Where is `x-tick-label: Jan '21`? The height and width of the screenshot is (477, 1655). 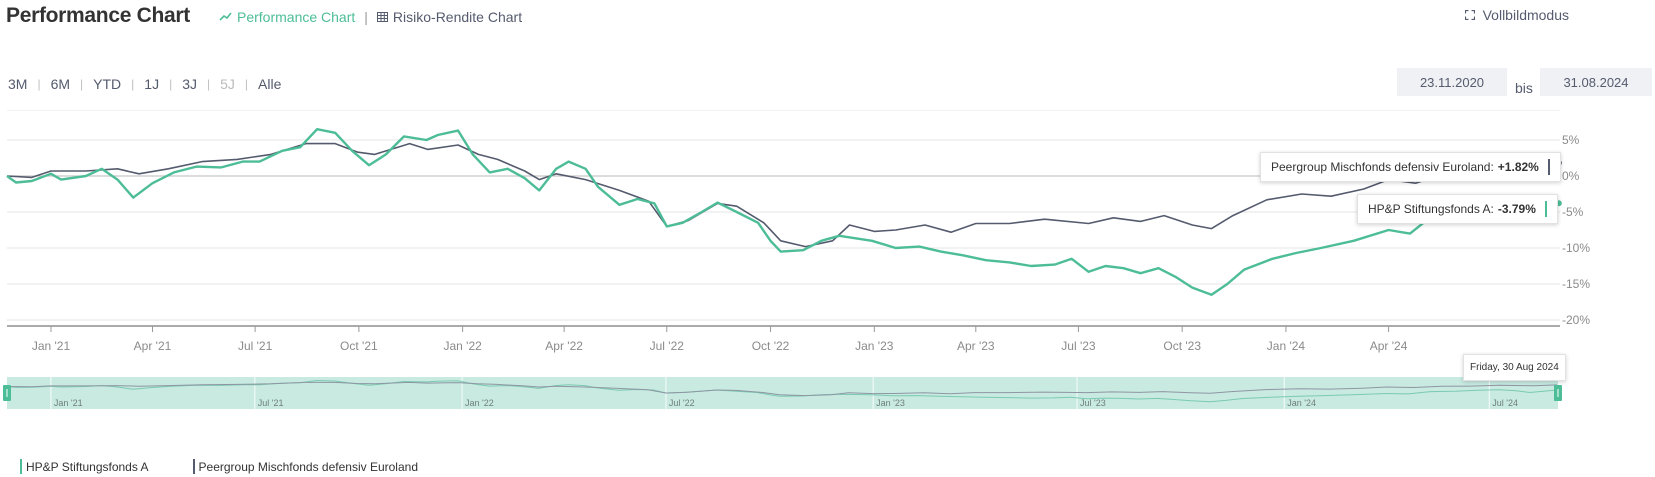
x-tick-label: Jan '21 is located at coordinates (51, 346).